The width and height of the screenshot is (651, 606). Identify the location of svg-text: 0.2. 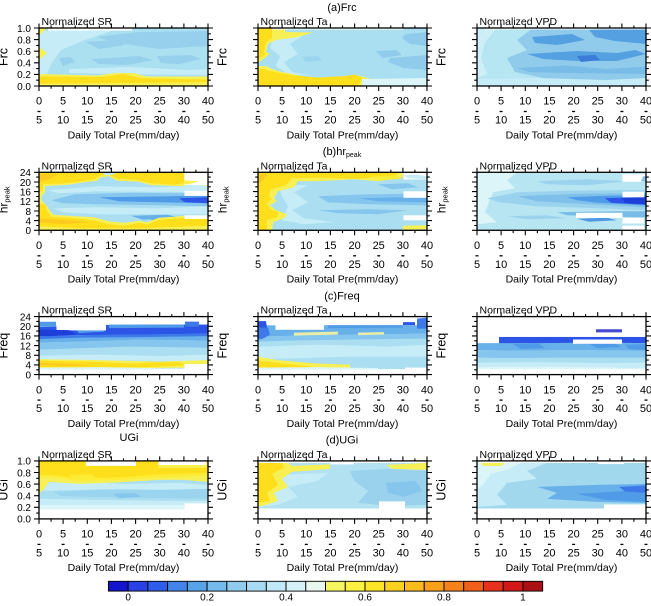
(24, 75).